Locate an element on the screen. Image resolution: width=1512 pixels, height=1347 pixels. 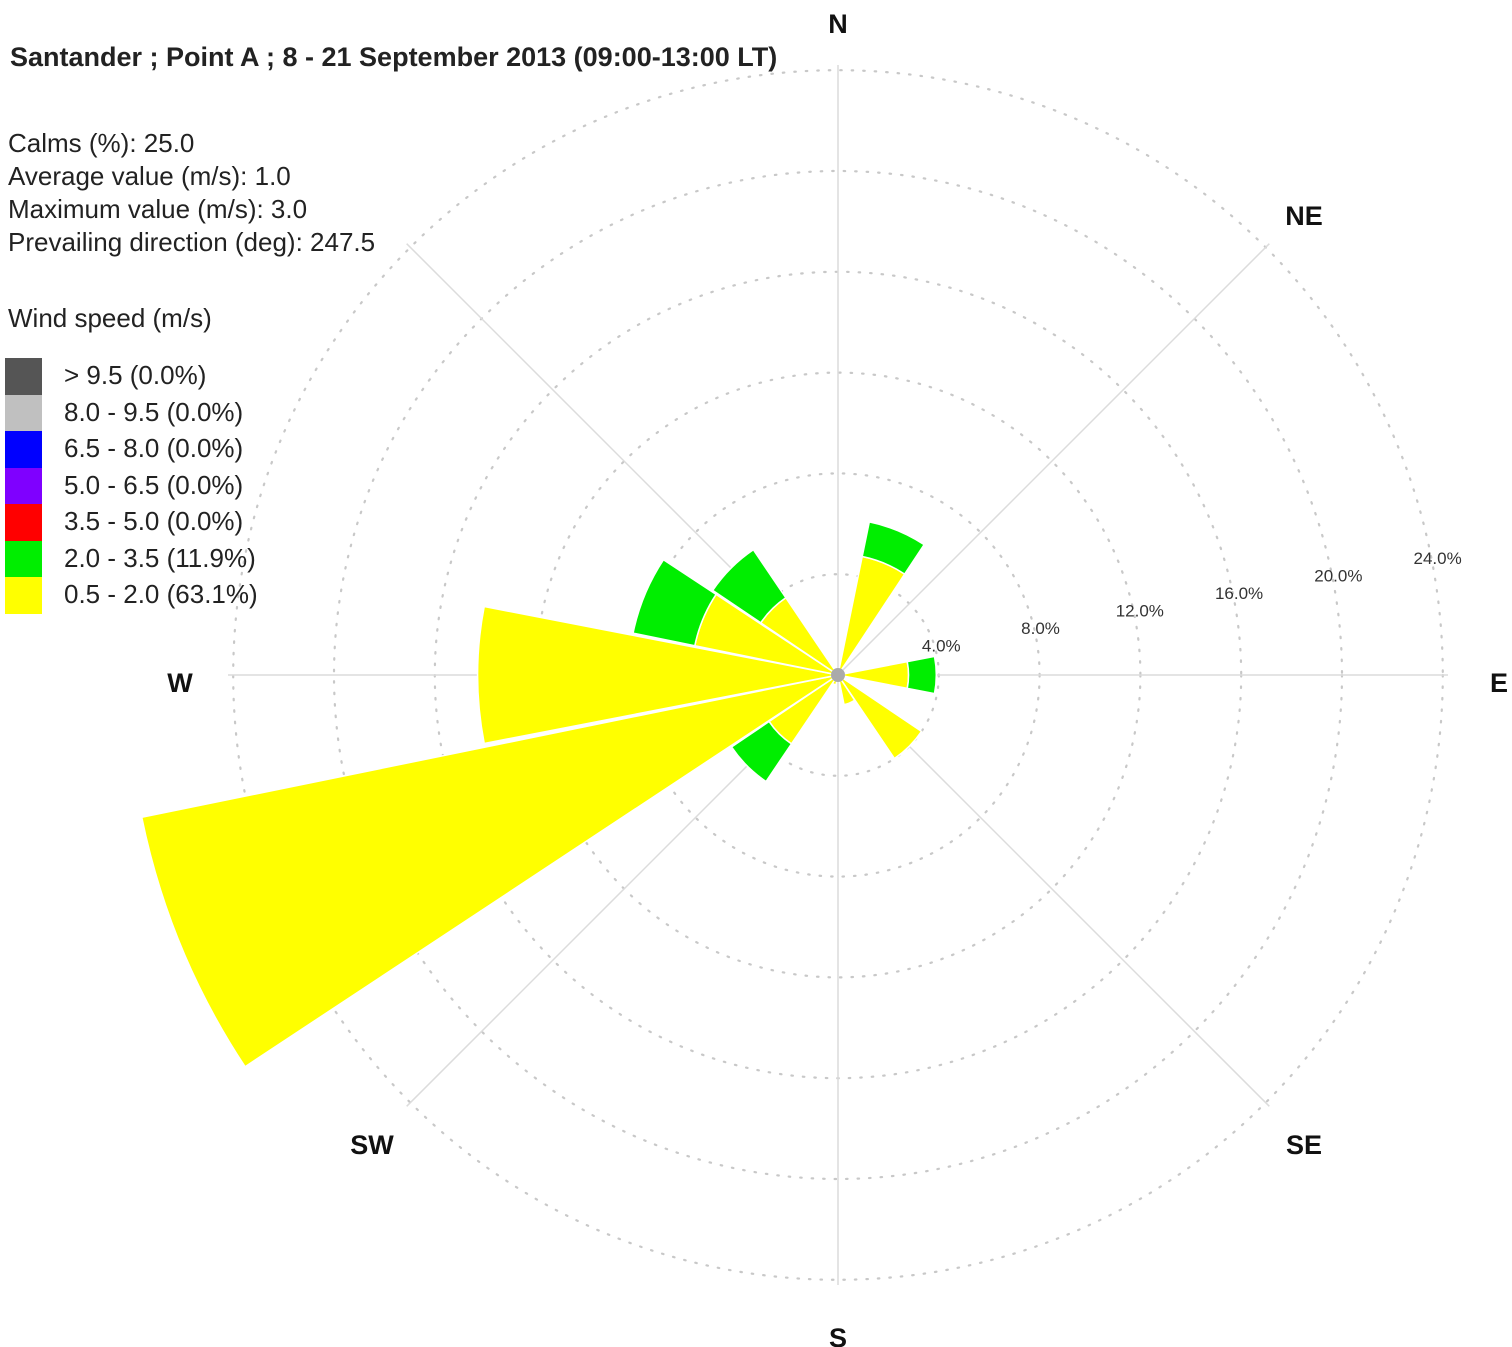
legend-label: 8.0 - 9.5 (0.0%) is located at coordinates (154, 411).